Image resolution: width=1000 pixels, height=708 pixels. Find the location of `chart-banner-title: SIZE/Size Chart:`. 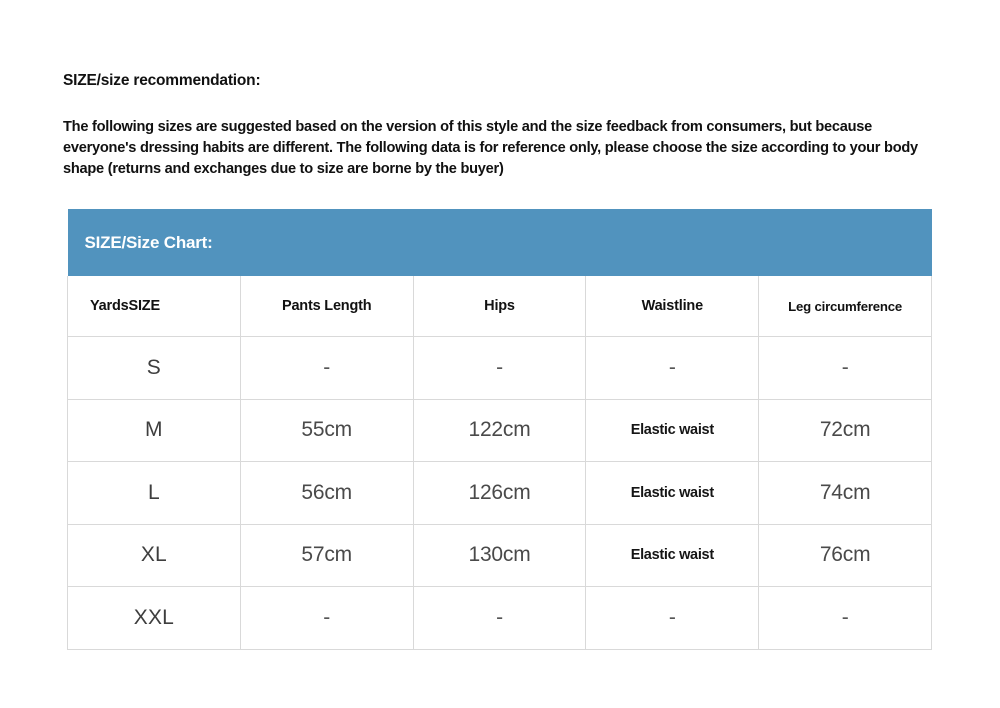

chart-banner-title: SIZE/Size Chart: is located at coordinates (499, 242).